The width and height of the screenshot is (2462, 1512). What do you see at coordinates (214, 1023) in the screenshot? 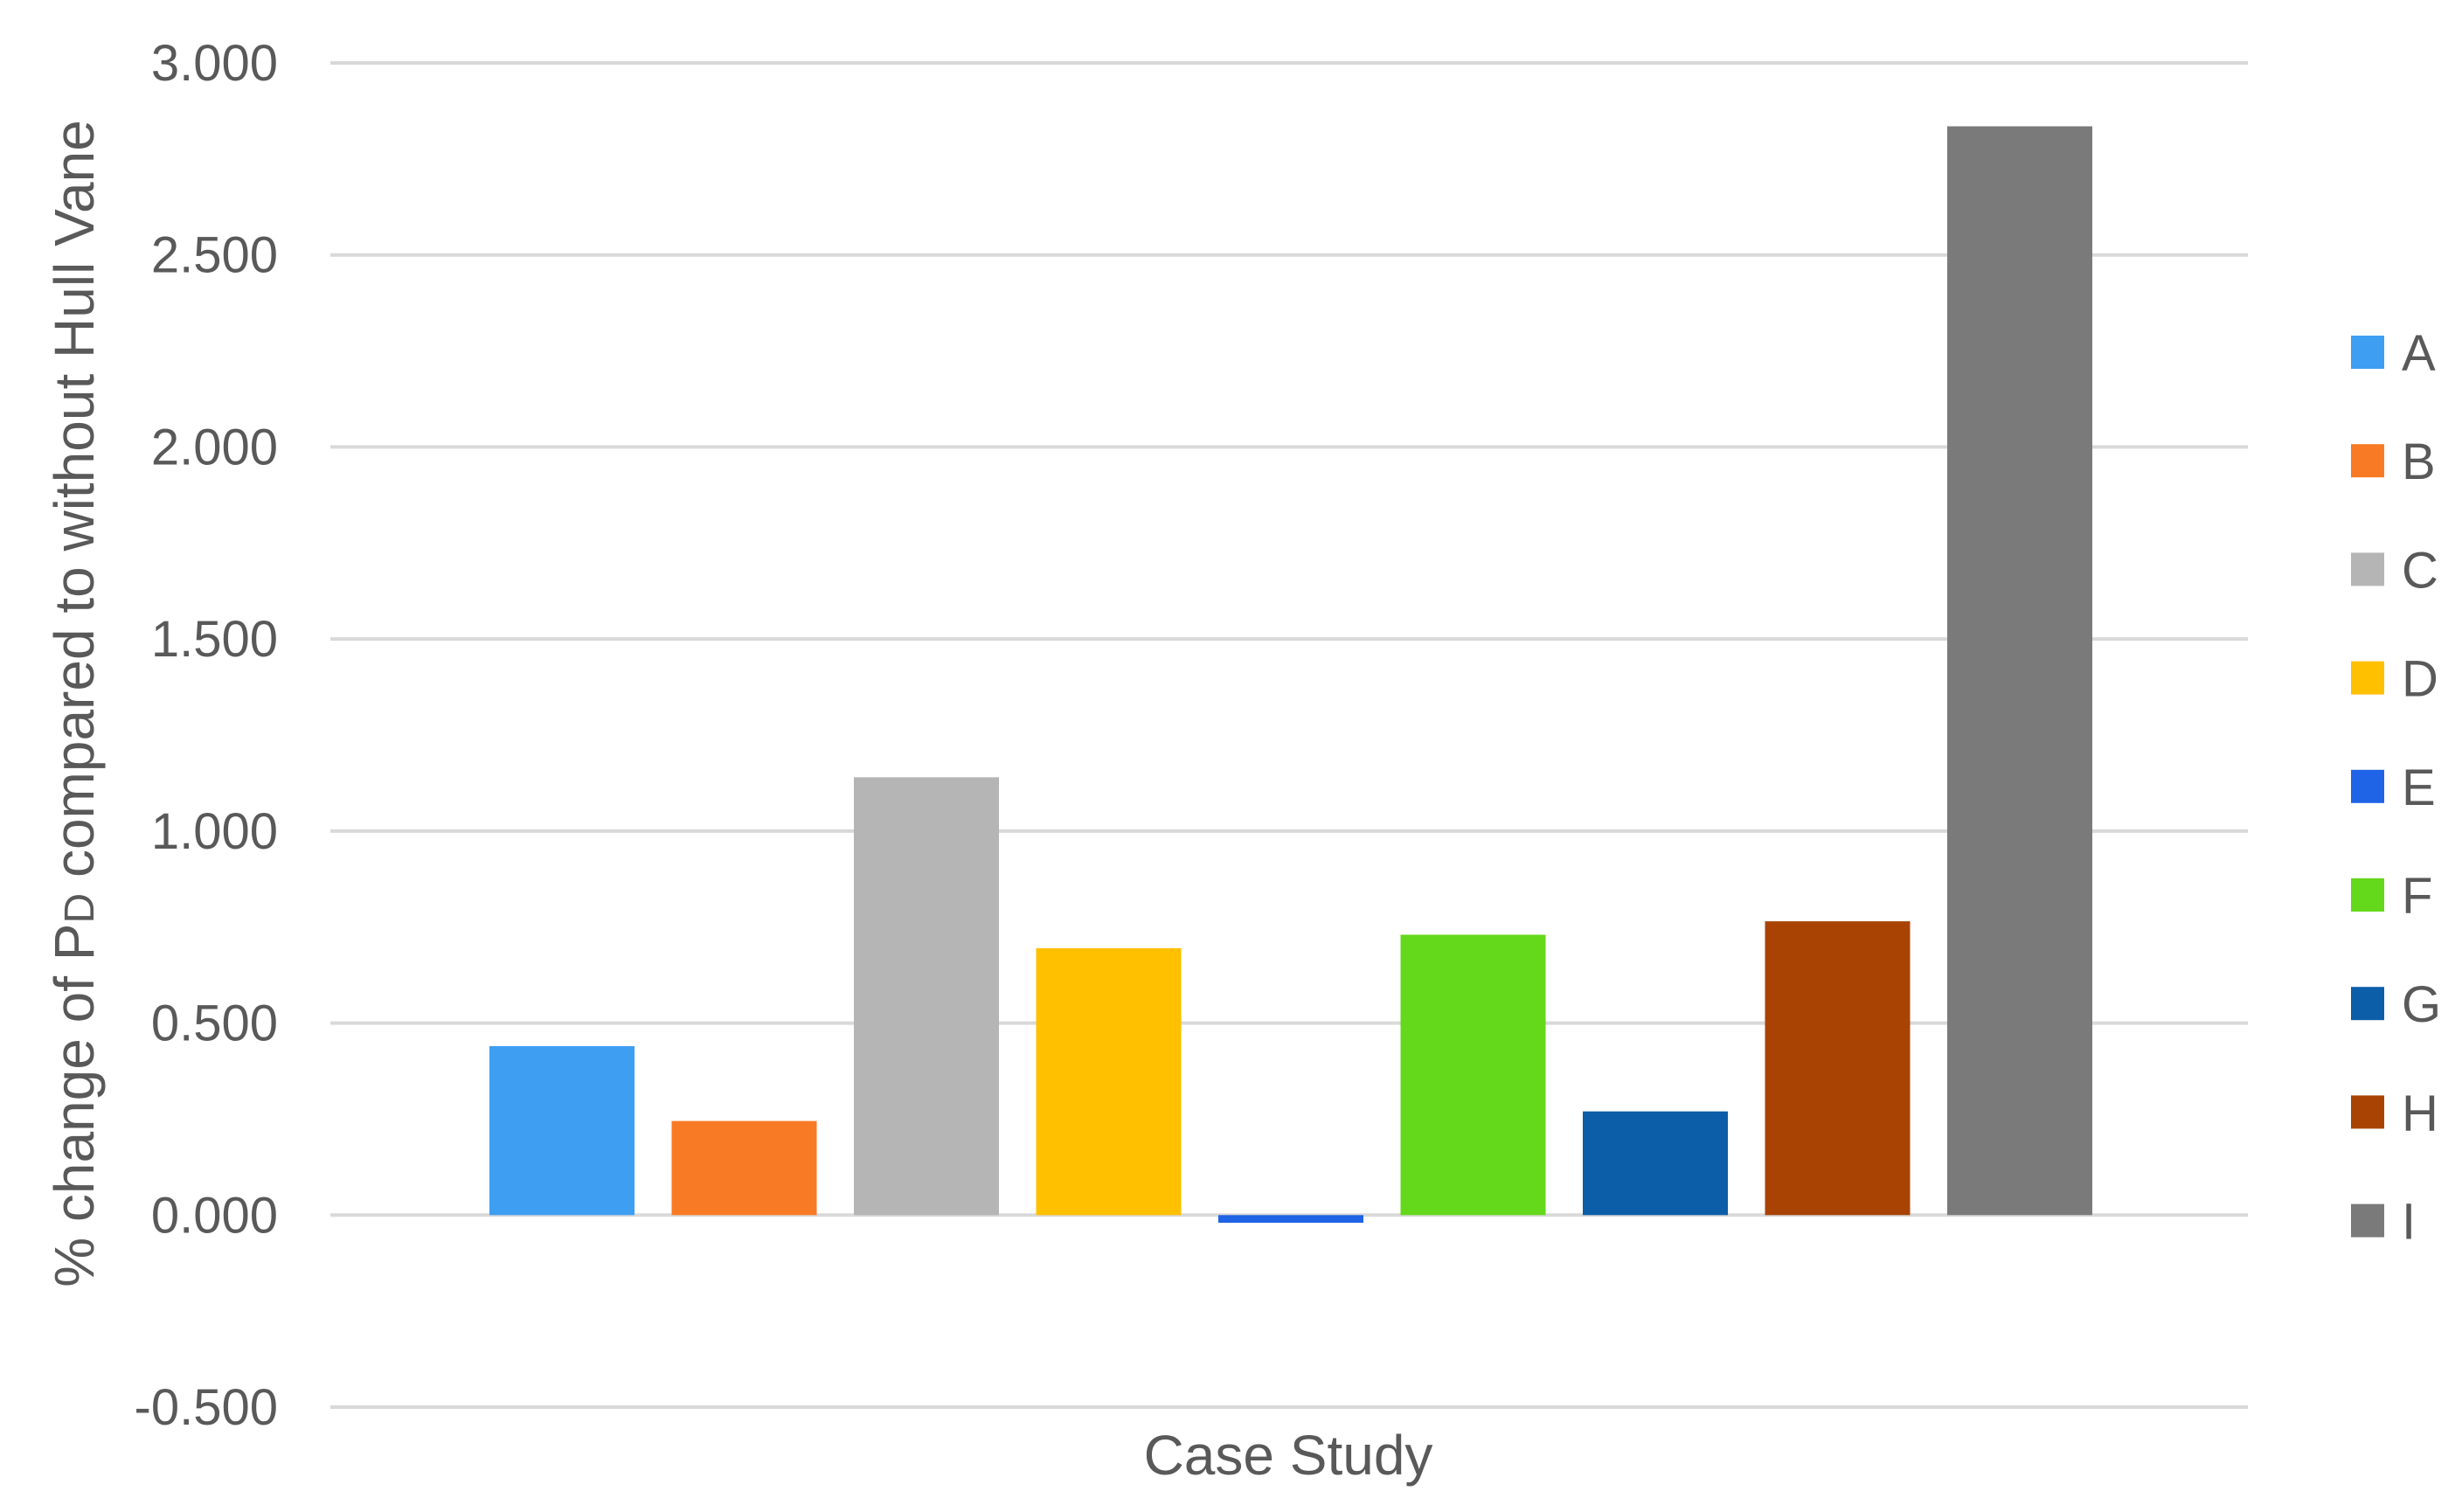
I see `y-tick-label: 0.500` at bounding box center [214, 1023].